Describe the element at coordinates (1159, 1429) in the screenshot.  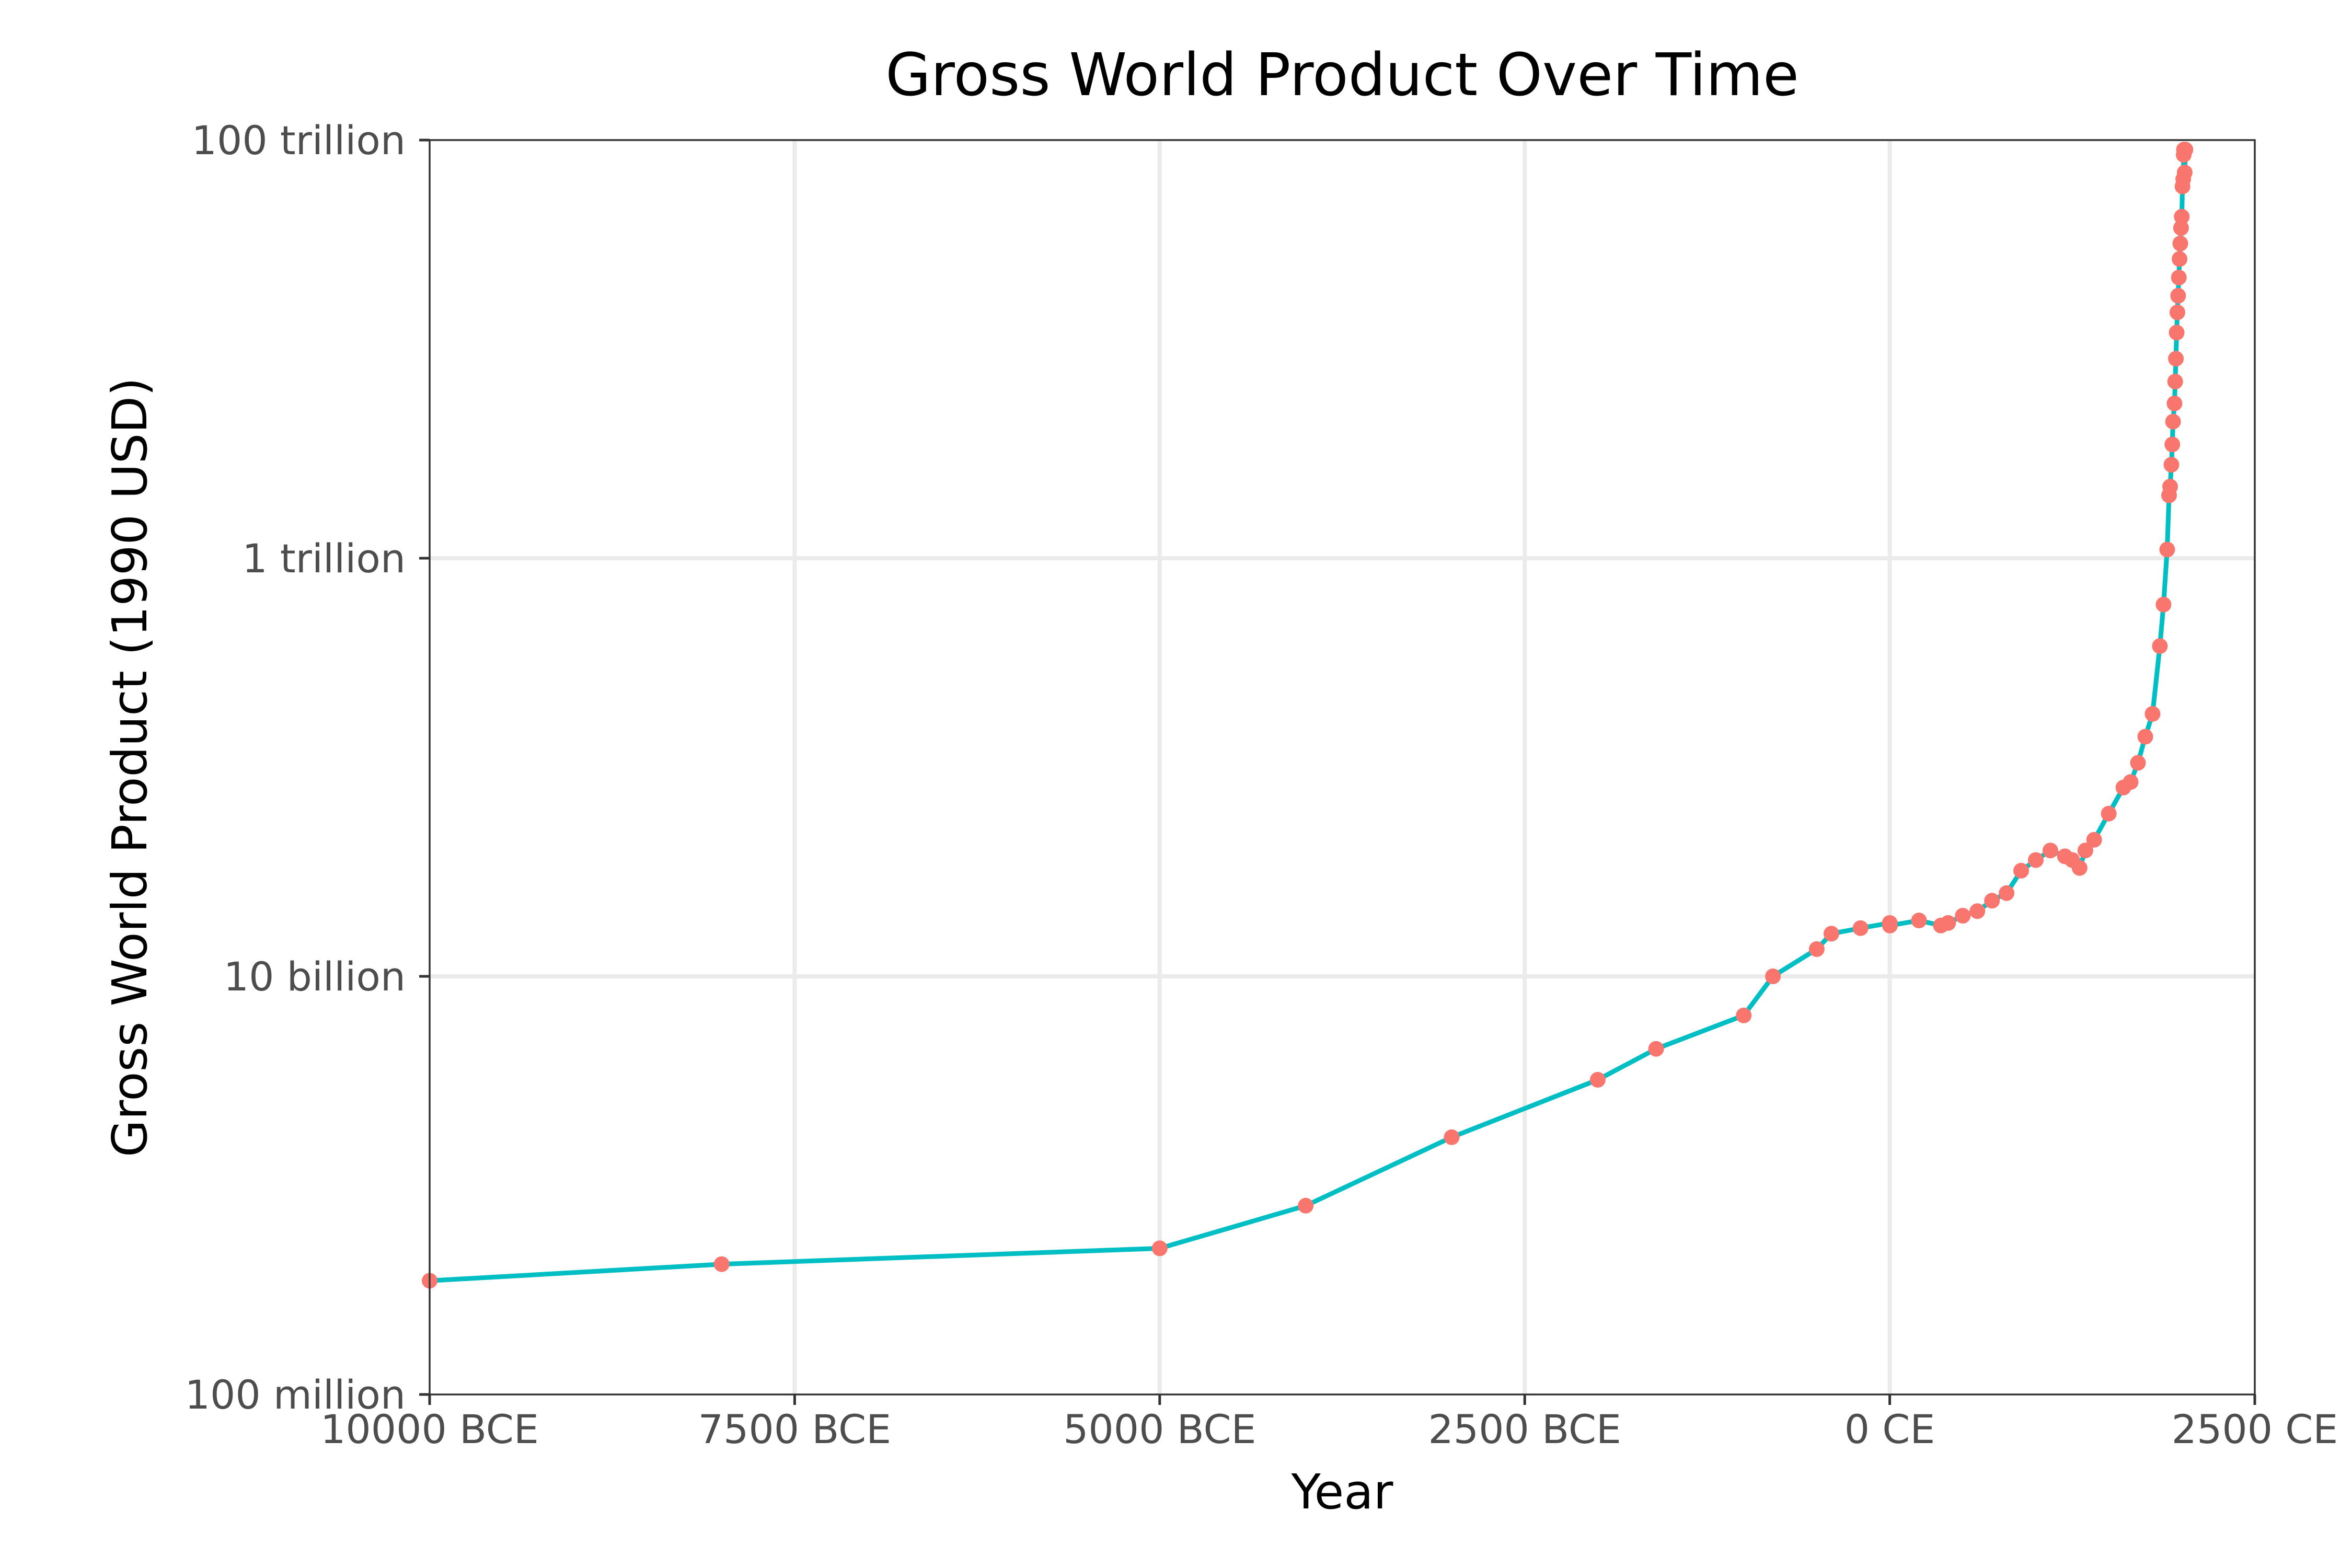
I see `x-tick-label: 5000 BCE` at that location.